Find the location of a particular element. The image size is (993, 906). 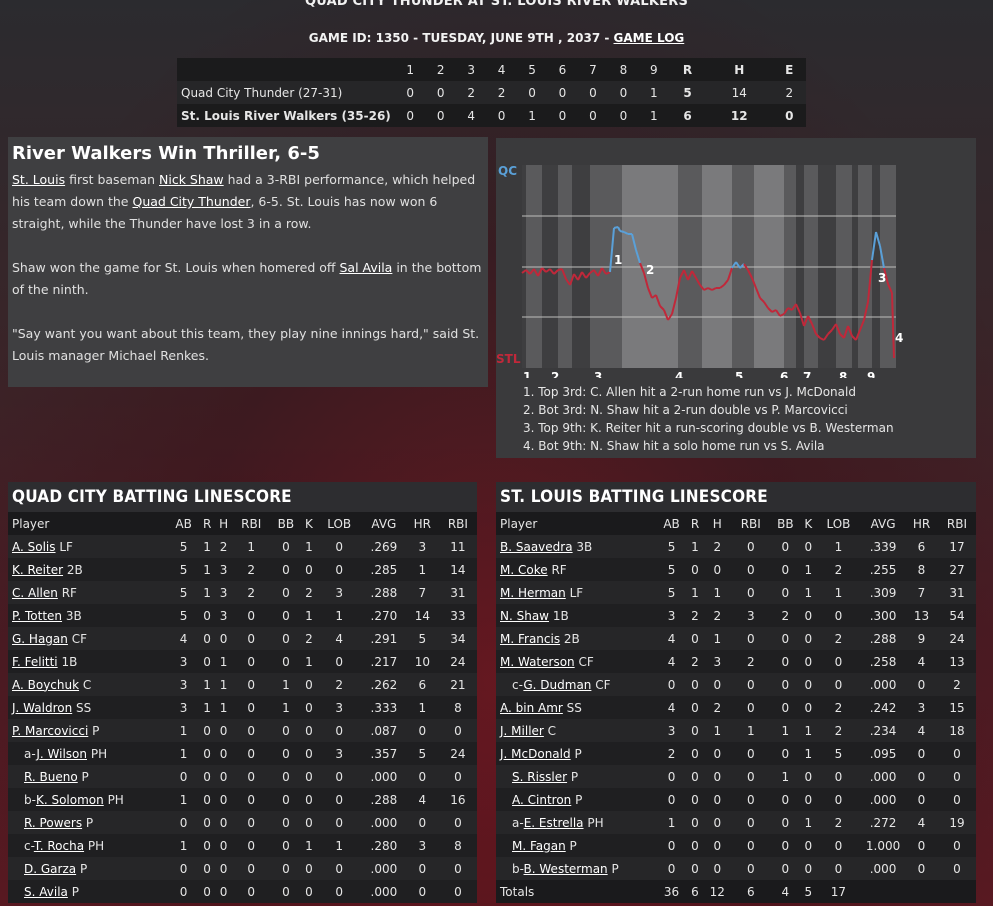

player-wrap: b-K. Solomon PH is located at coordinates (68, 800).